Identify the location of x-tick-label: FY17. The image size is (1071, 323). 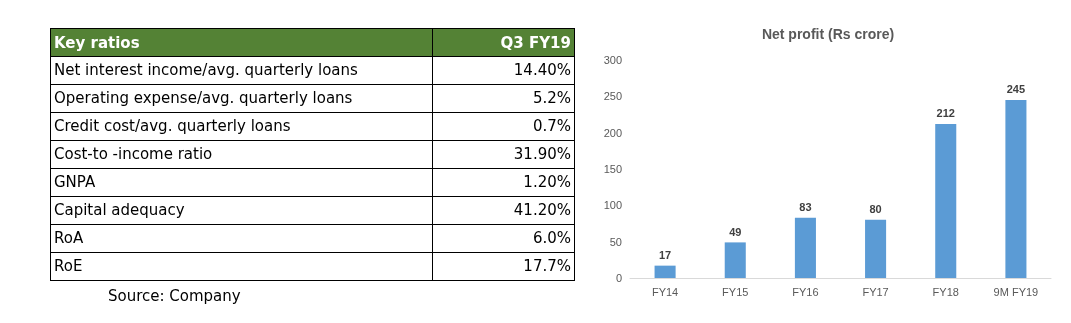
(875, 291).